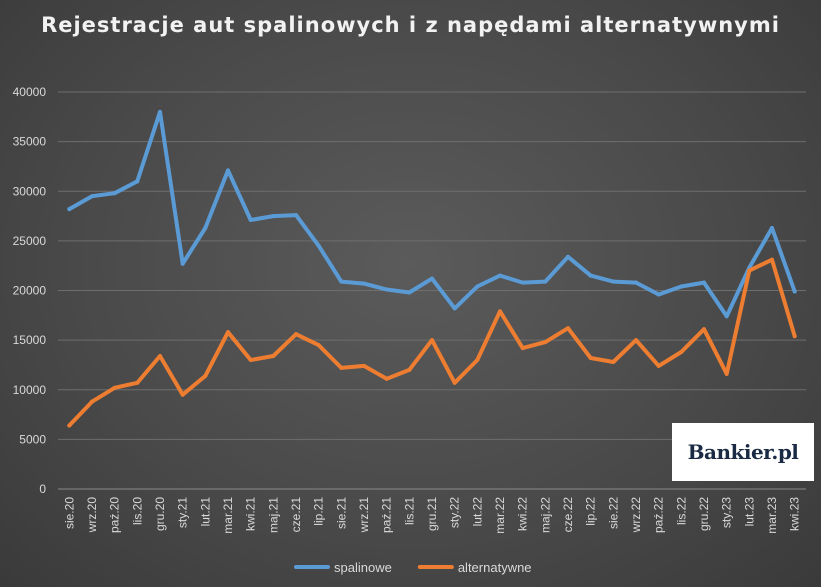  I want to click on x-tick-label: cze.22, so click(568, 515).